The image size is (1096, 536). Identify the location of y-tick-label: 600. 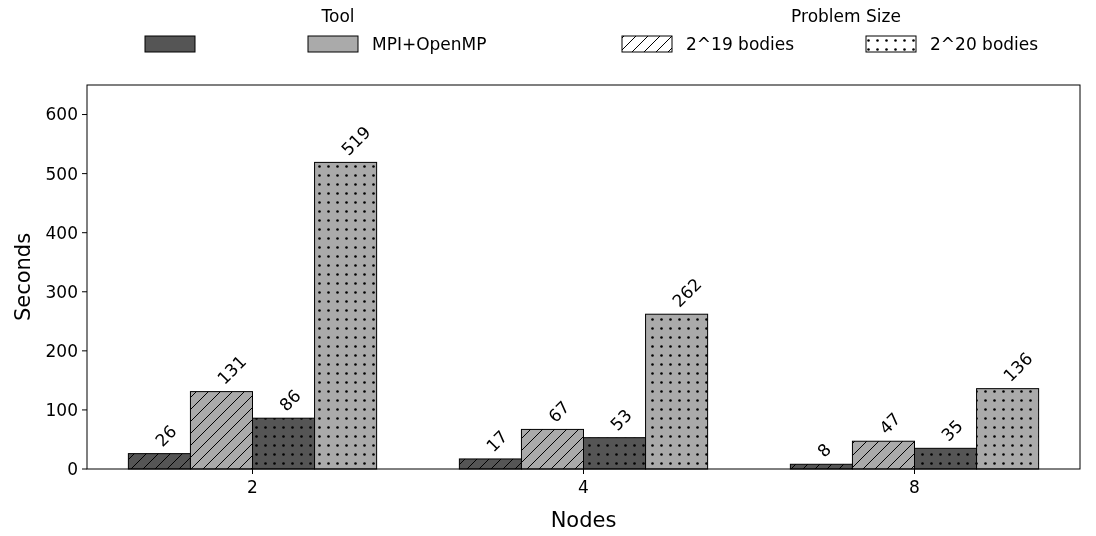
(61, 114).